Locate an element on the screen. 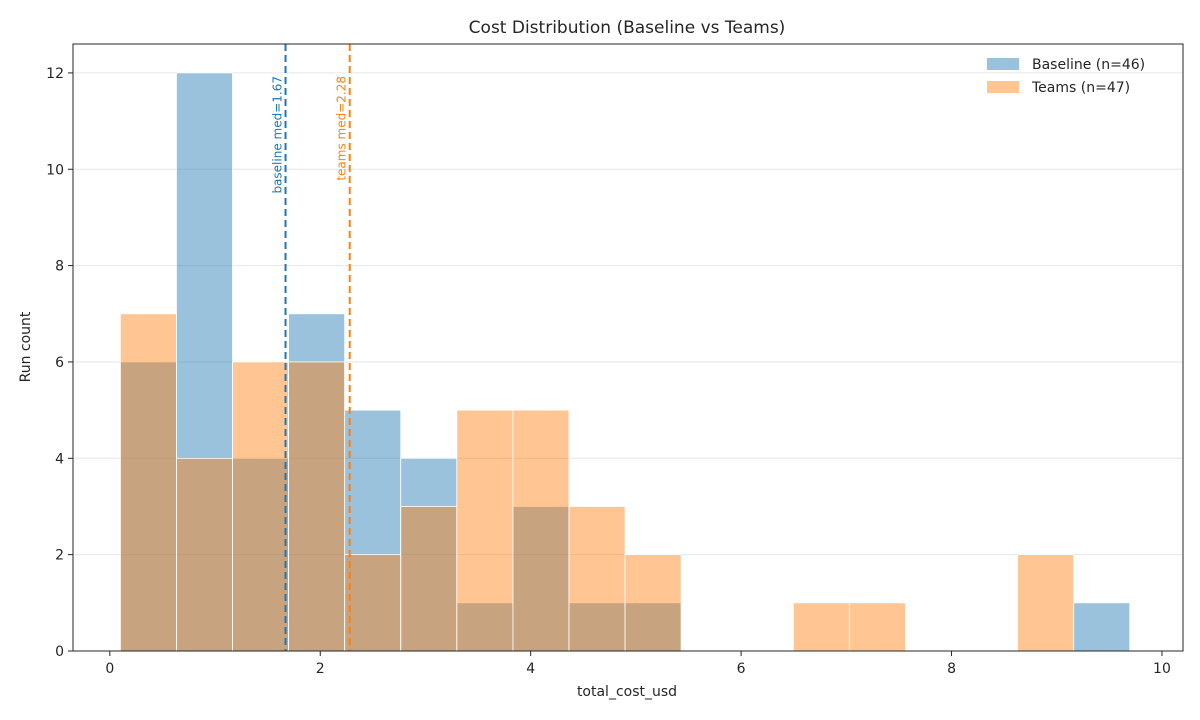  median-label-baseline: baseline med=1.67 is located at coordinates (278, 135).